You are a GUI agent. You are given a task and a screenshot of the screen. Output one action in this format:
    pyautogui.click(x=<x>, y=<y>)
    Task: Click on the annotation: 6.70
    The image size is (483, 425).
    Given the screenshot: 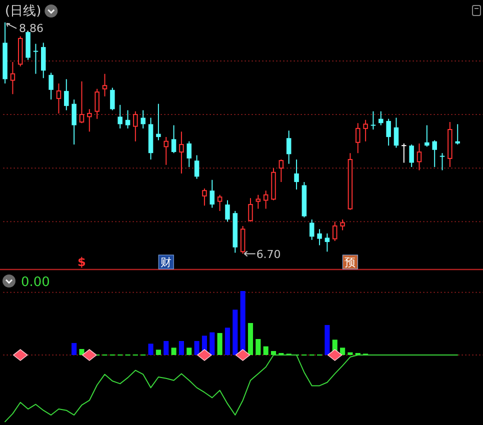 What is the action you would take?
    pyautogui.click(x=268, y=254)
    